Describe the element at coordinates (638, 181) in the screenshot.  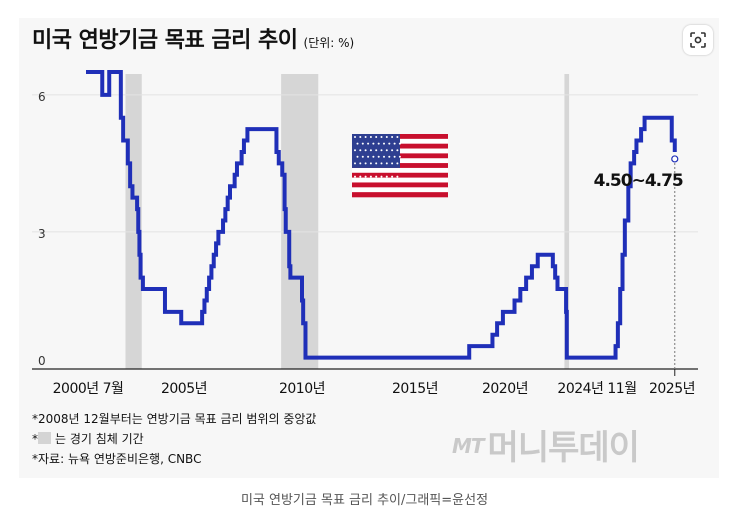
I see `annotation-label: 4.50~4.75` at that location.